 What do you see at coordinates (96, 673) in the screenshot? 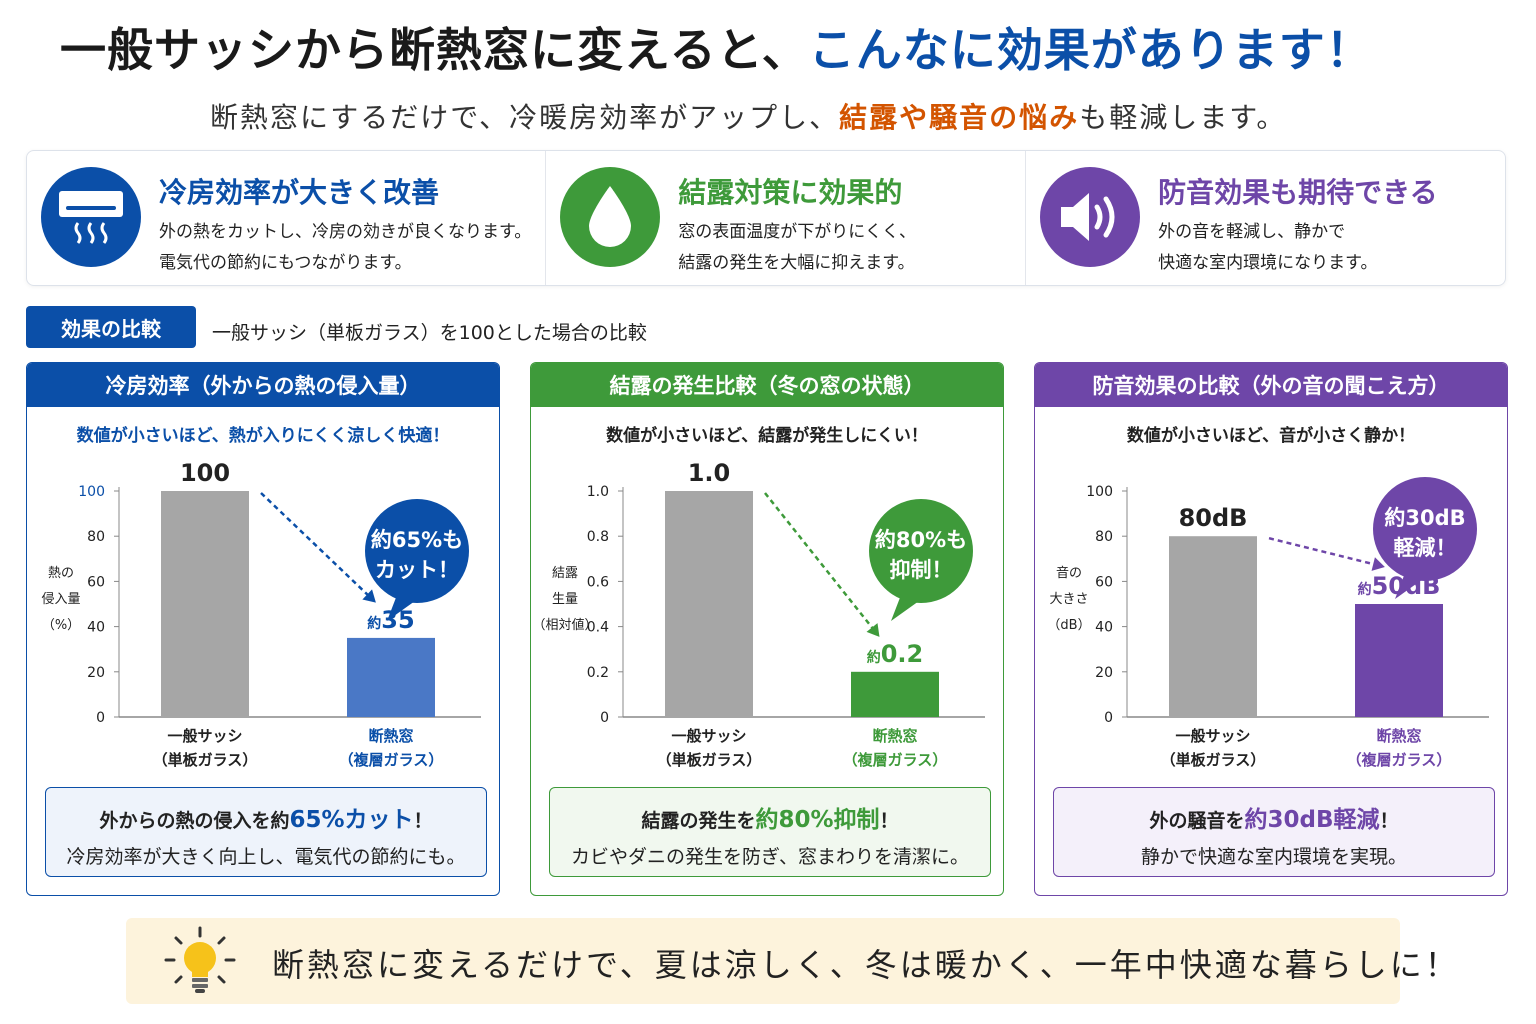
I see `y-tick-label: 20` at bounding box center [96, 673].